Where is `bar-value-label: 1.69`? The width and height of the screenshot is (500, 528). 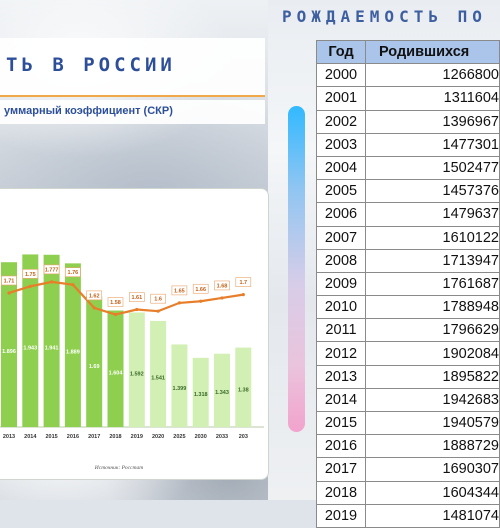
bar-value-label: 1.69 is located at coordinates (94, 367).